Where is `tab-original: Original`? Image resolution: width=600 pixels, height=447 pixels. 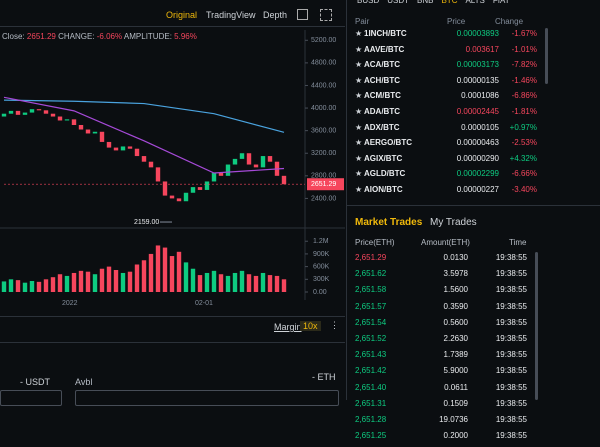
tab-original: Original is located at coordinates (182, 15).